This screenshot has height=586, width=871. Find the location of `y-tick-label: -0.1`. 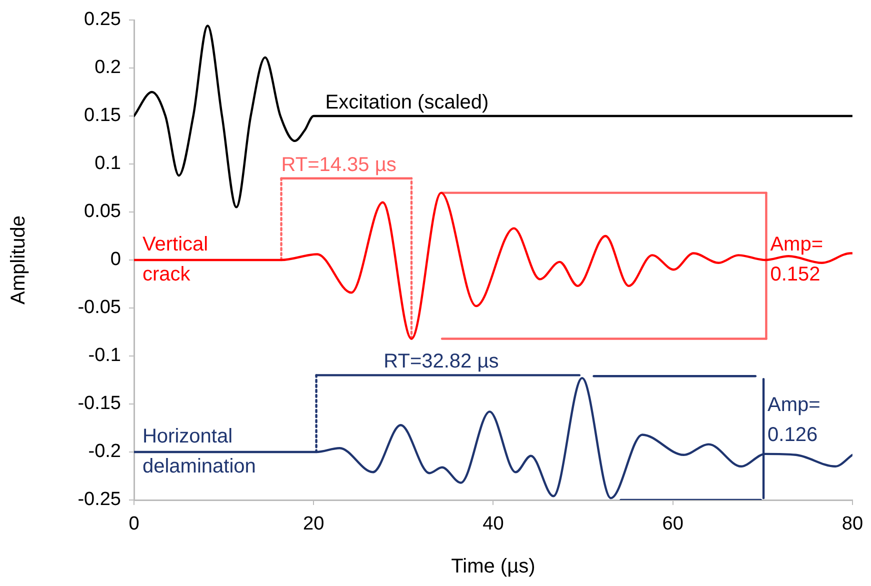

y-tick-label: -0.1 is located at coordinates (104, 355).